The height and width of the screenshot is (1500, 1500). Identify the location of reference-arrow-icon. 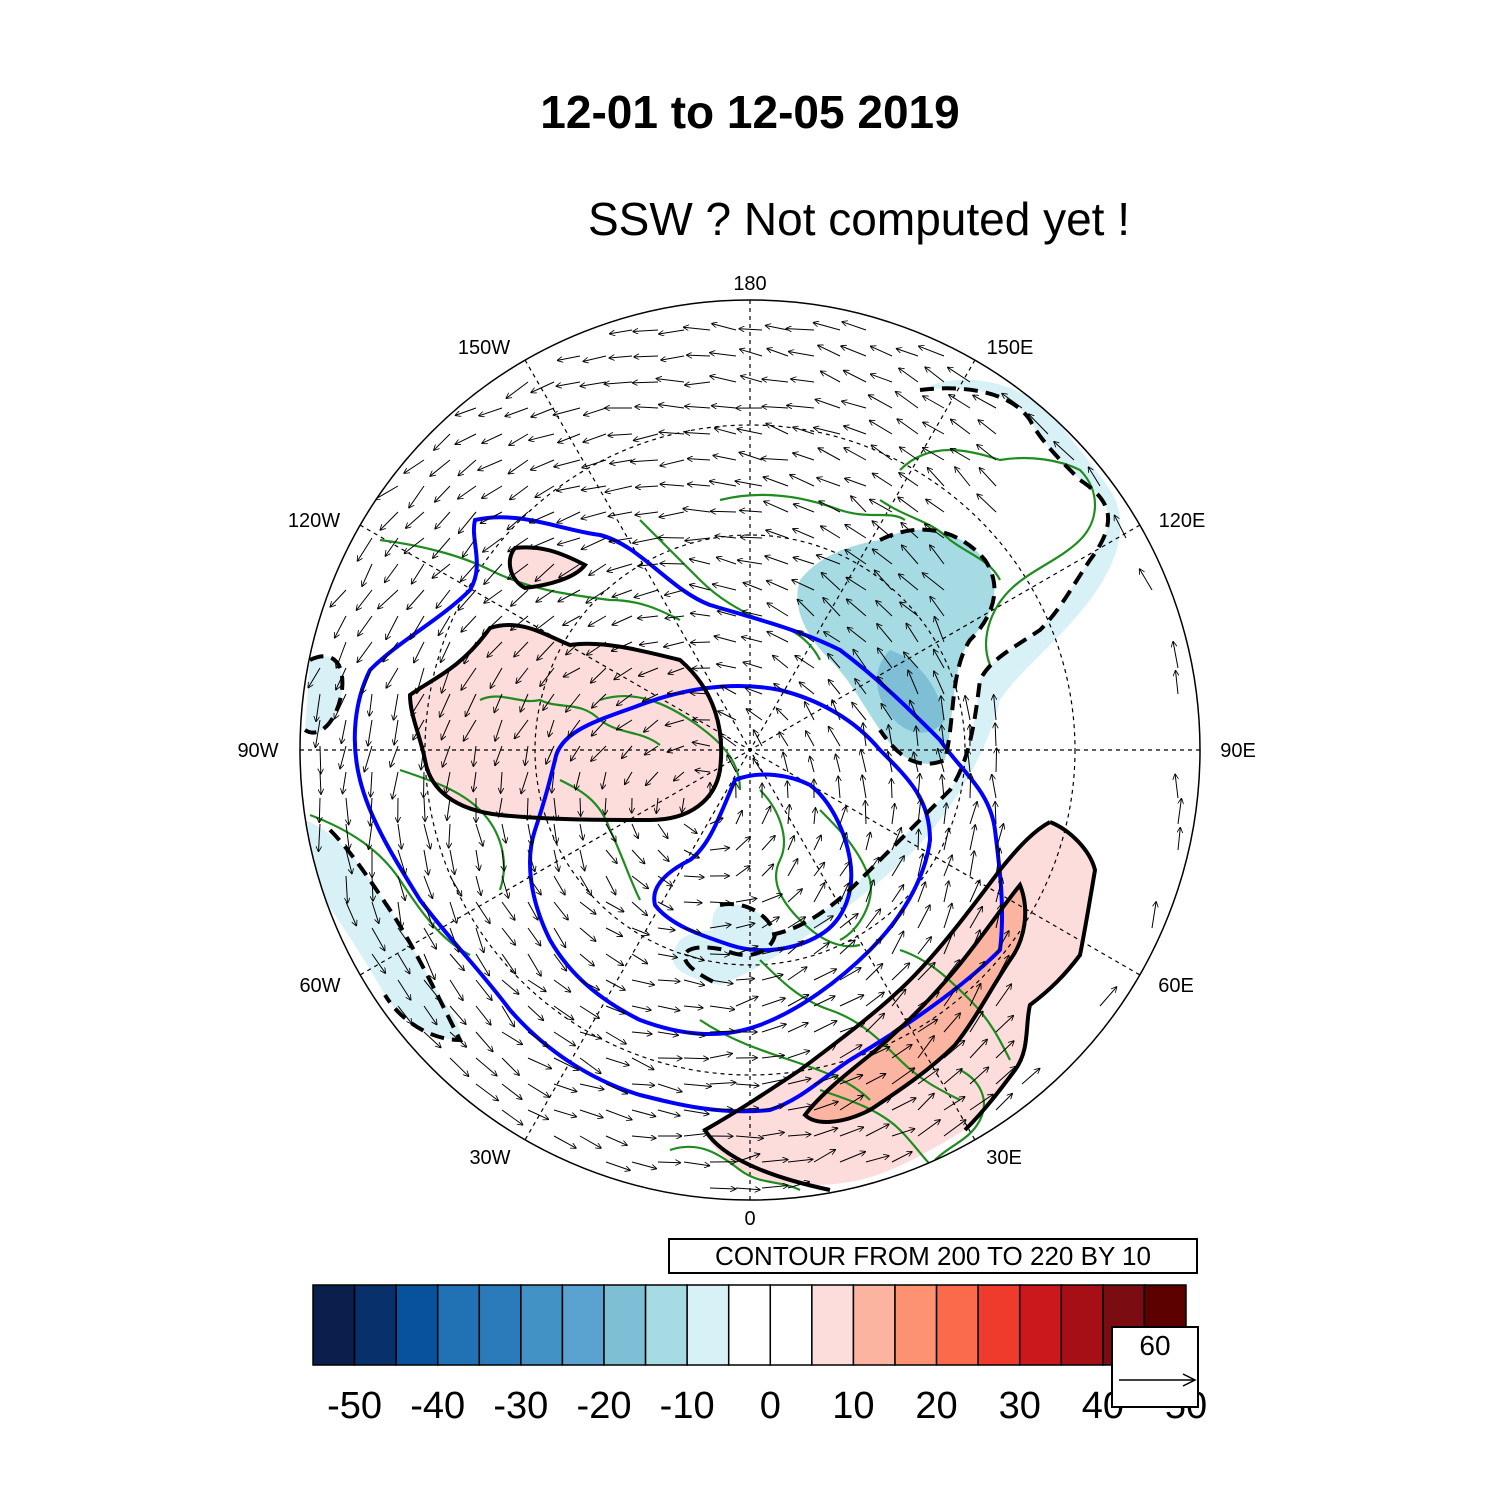
(1158, 1380).